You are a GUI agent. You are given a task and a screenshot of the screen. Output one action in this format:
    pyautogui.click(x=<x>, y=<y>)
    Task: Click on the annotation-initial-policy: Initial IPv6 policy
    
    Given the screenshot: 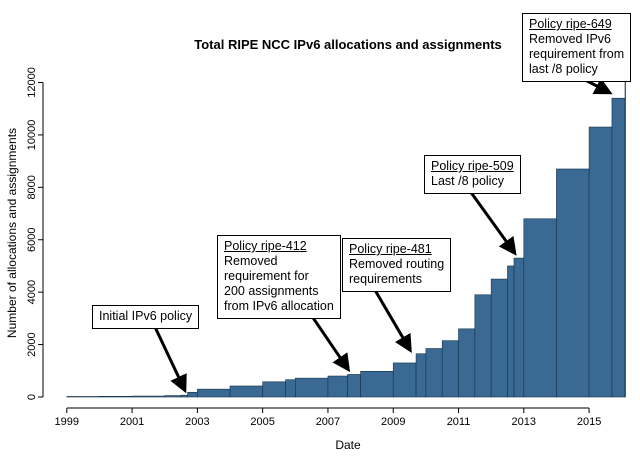 What is the action you would take?
    pyautogui.click(x=146, y=317)
    